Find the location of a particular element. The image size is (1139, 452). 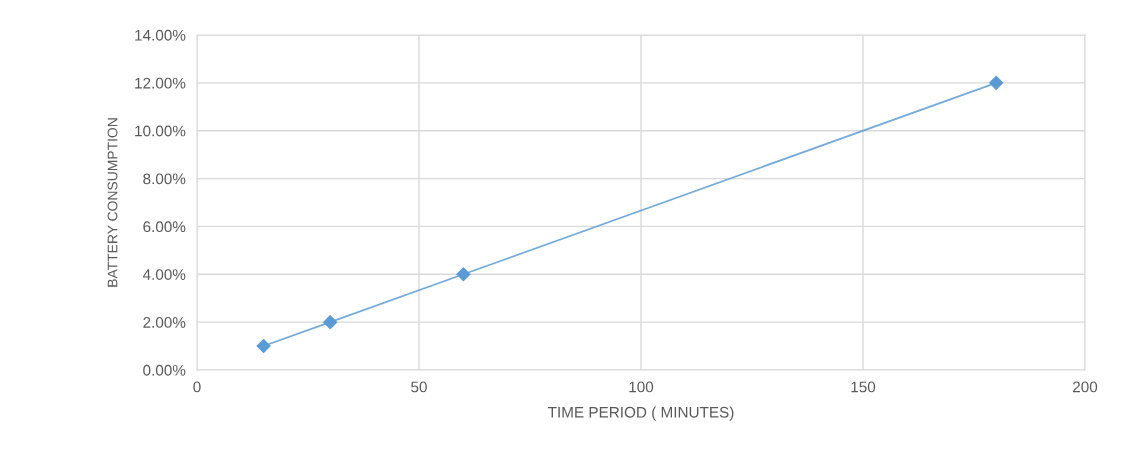

y-tick-label: 2.00% is located at coordinates (164, 322).